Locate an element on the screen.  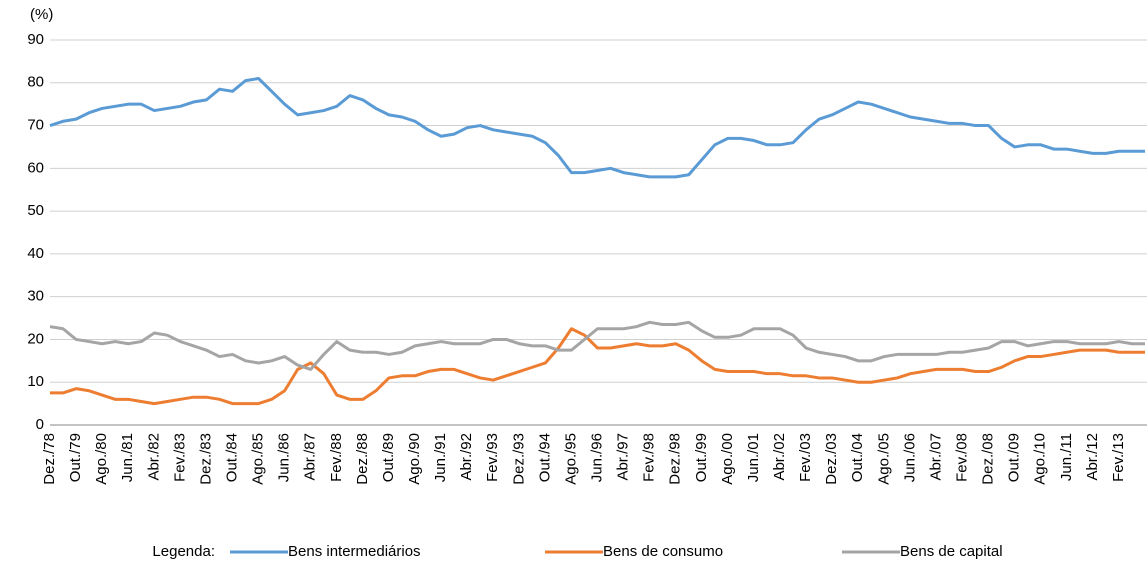
y-tick-label: 60 is located at coordinates (35, 167).